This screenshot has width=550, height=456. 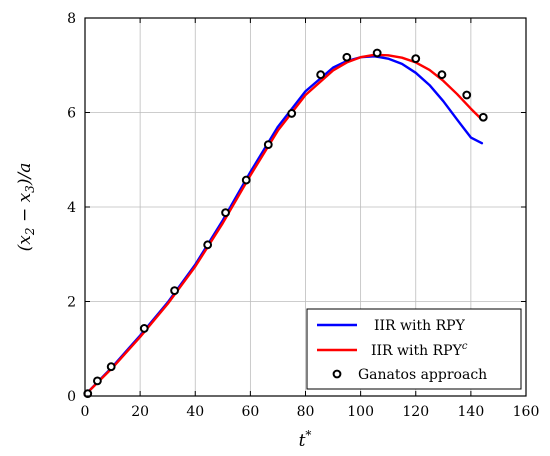 I want to click on x-tick-label: 120, so click(x=415, y=412).